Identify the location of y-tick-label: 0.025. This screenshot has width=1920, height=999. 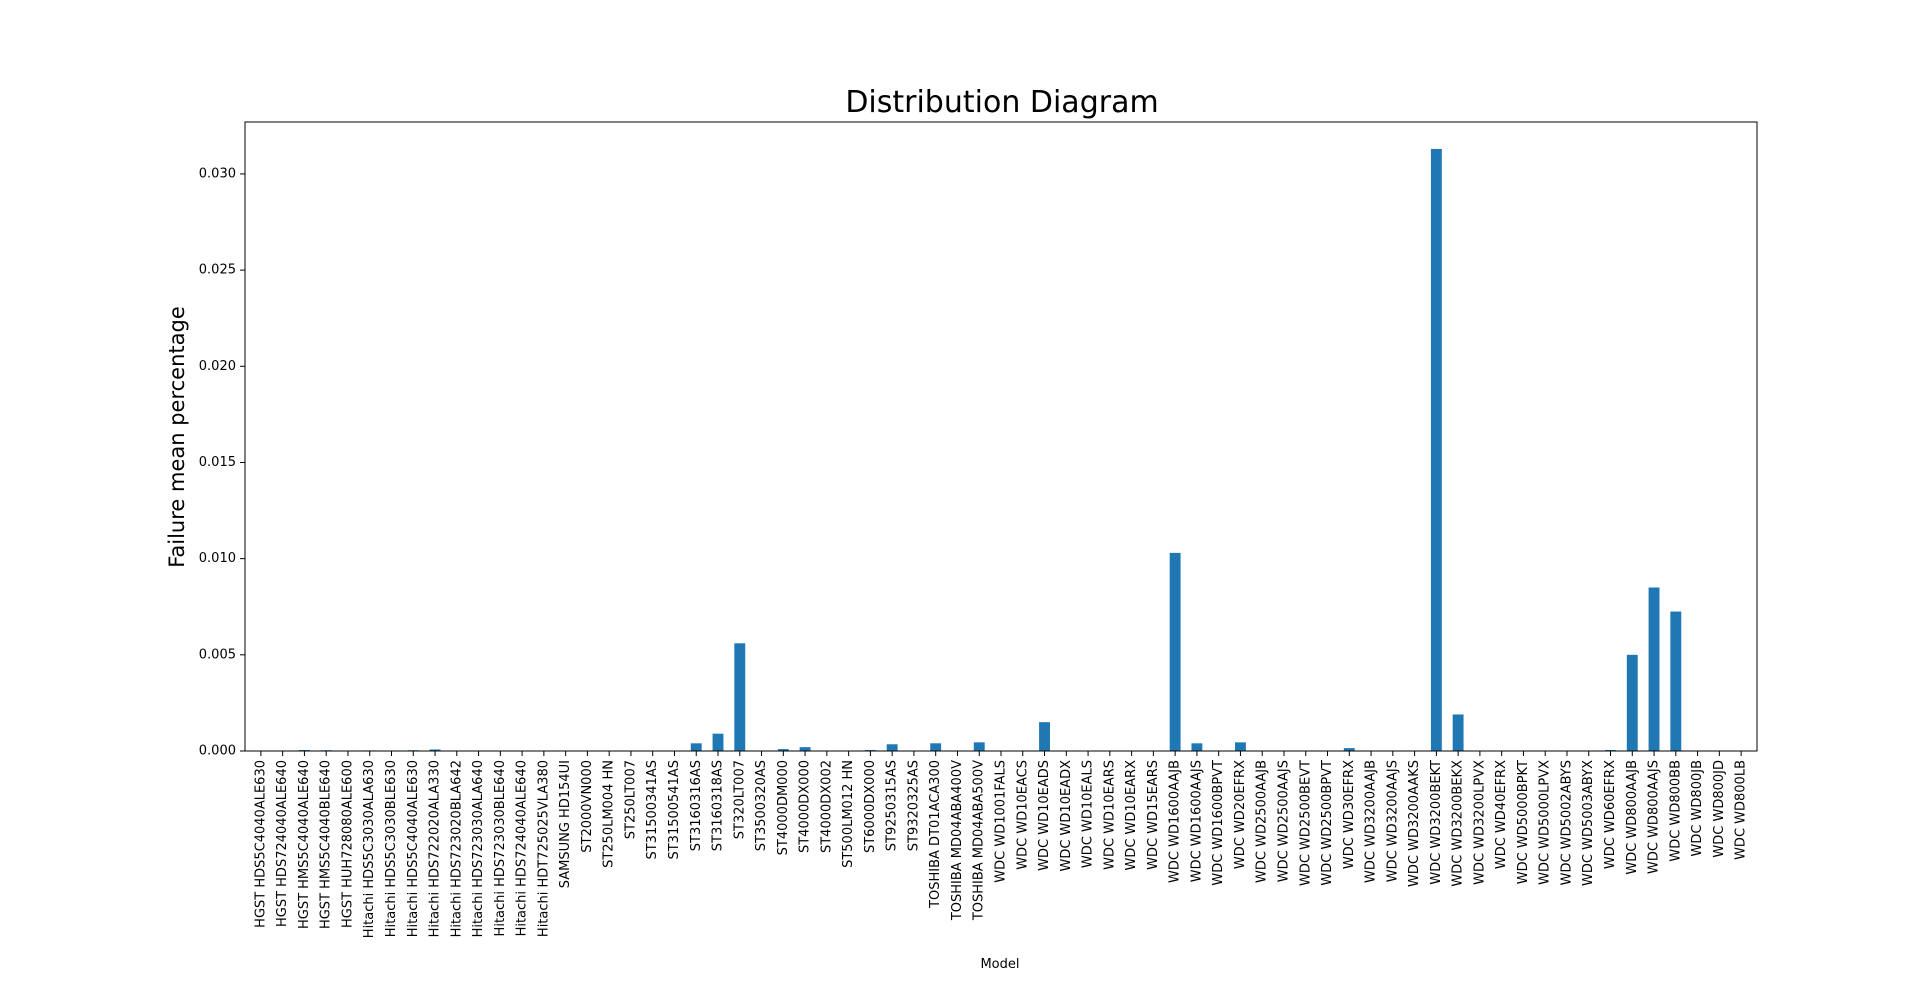
(217, 270).